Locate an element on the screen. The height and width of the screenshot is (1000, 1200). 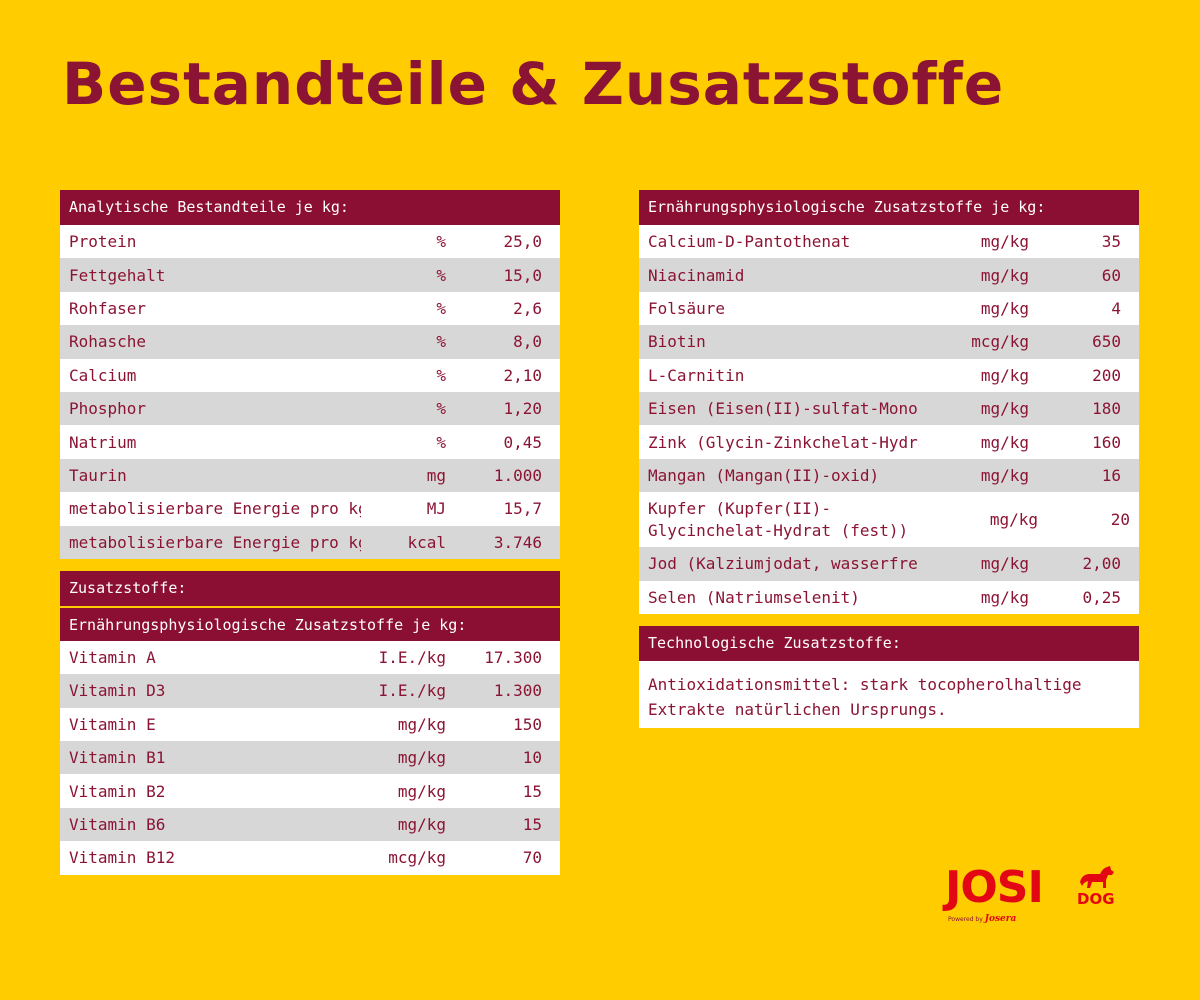
table-row: Natrium% 0,45 is located at coordinates (310, 442).